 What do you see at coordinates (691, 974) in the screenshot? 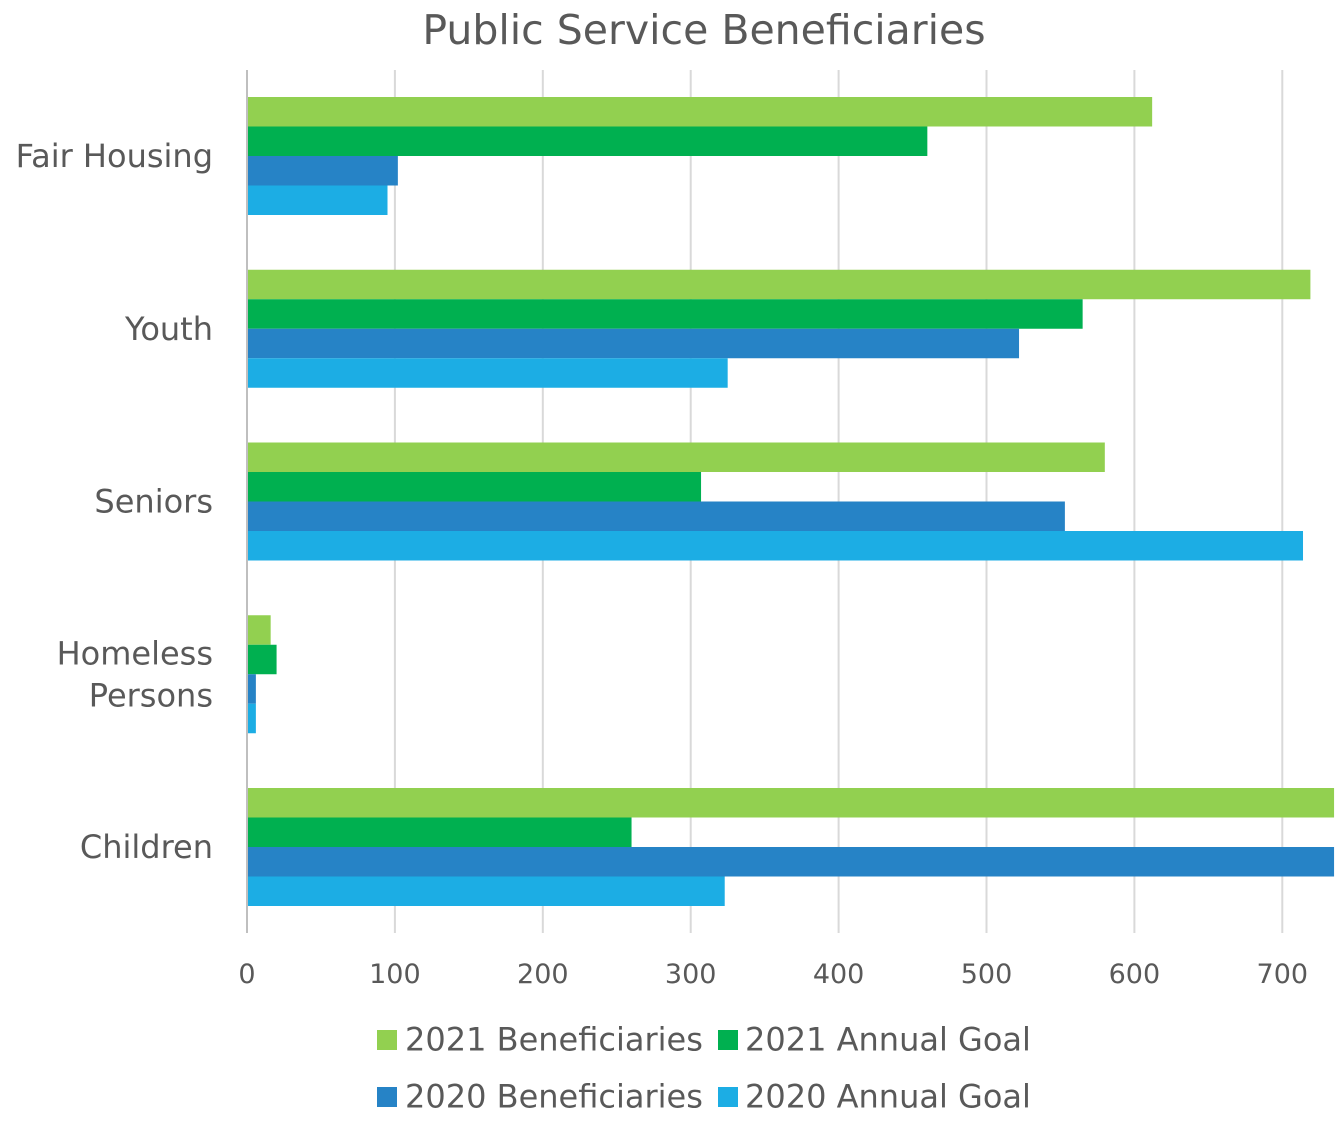
I see `x-tick-label: 300` at bounding box center [691, 974].